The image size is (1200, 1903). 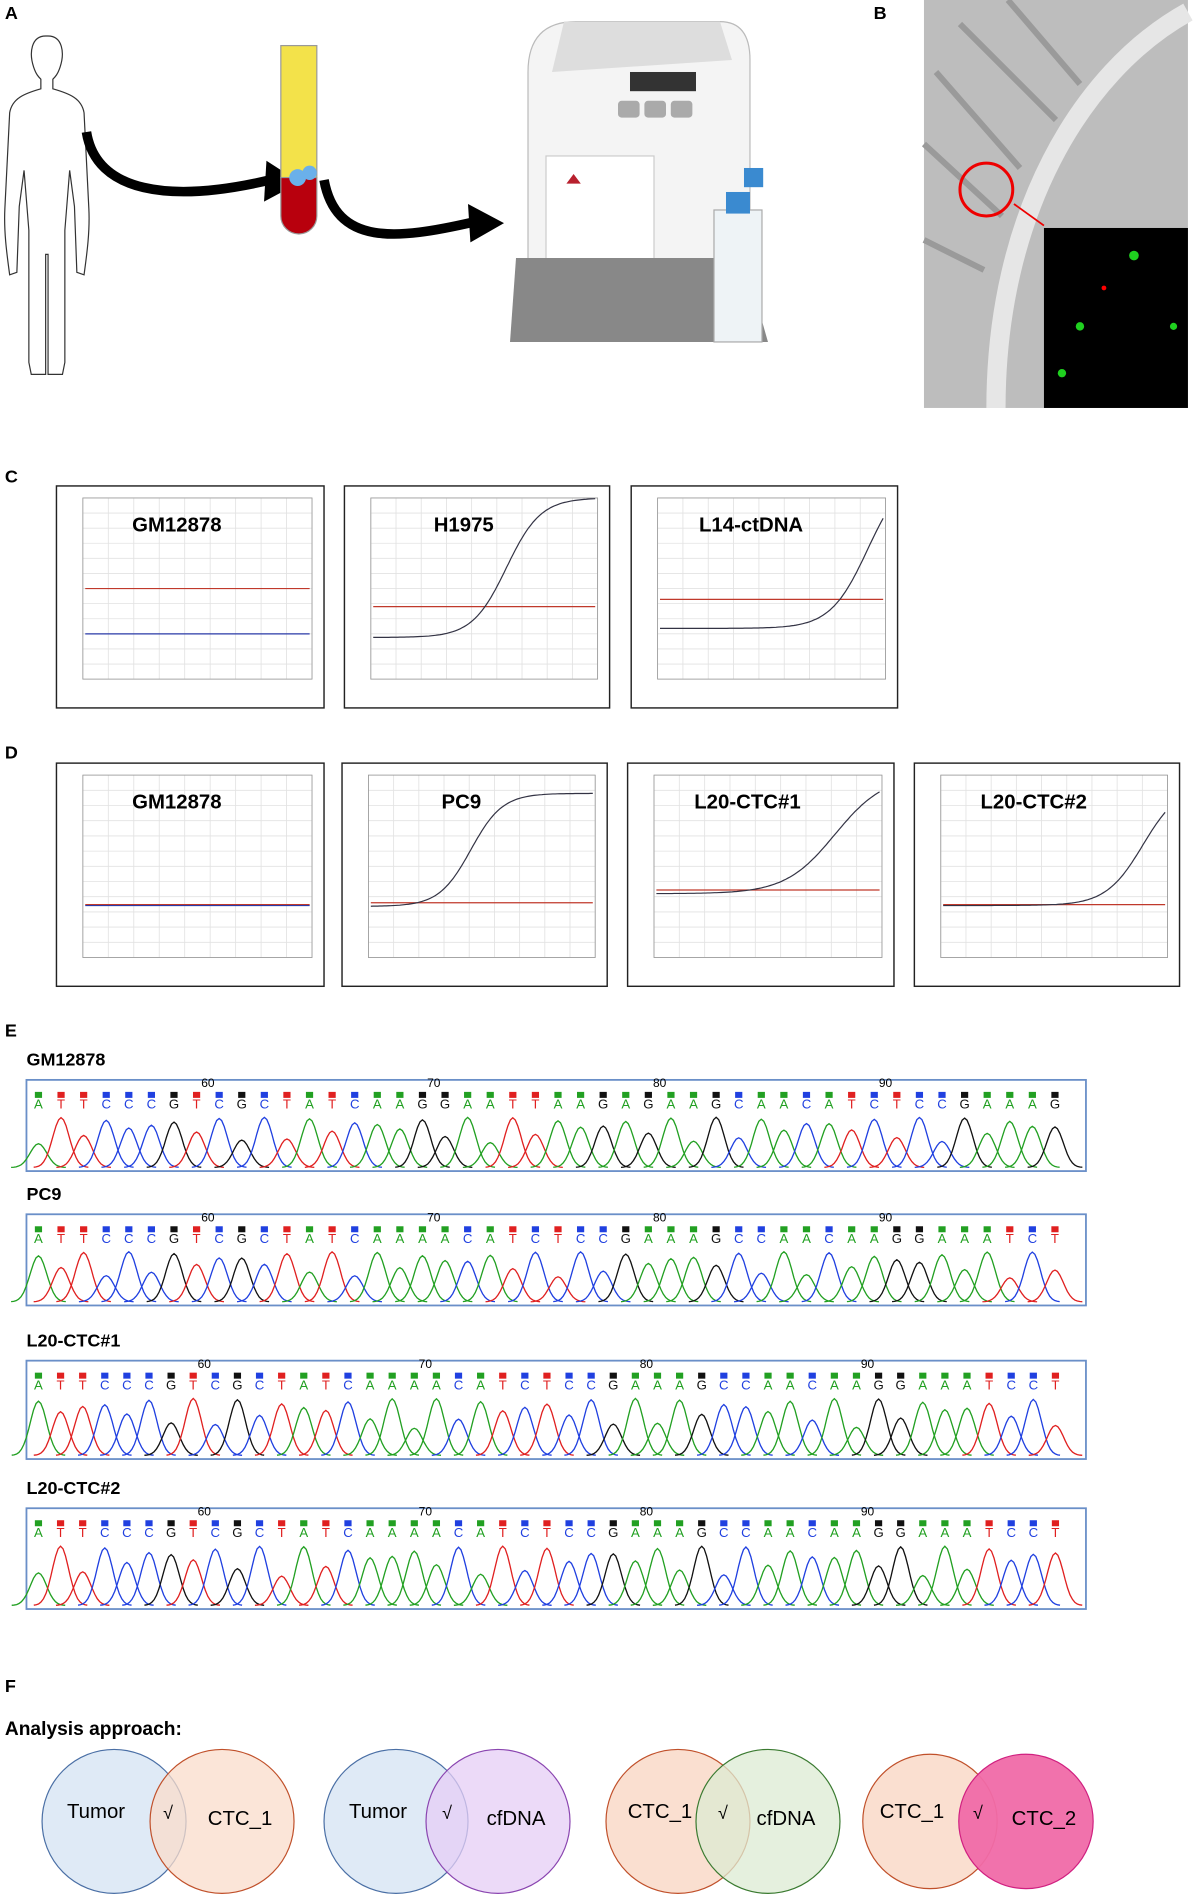 What do you see at coordinates (886, 1217) in the screenshot?
I see `base-position: 90` at bounding box center [886, 1217].